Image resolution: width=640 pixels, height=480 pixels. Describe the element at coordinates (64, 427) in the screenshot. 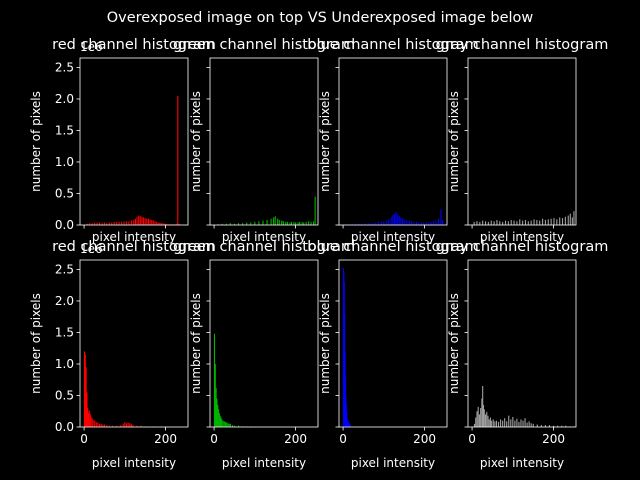

I see `y-tick-label: 0.0` at that location.